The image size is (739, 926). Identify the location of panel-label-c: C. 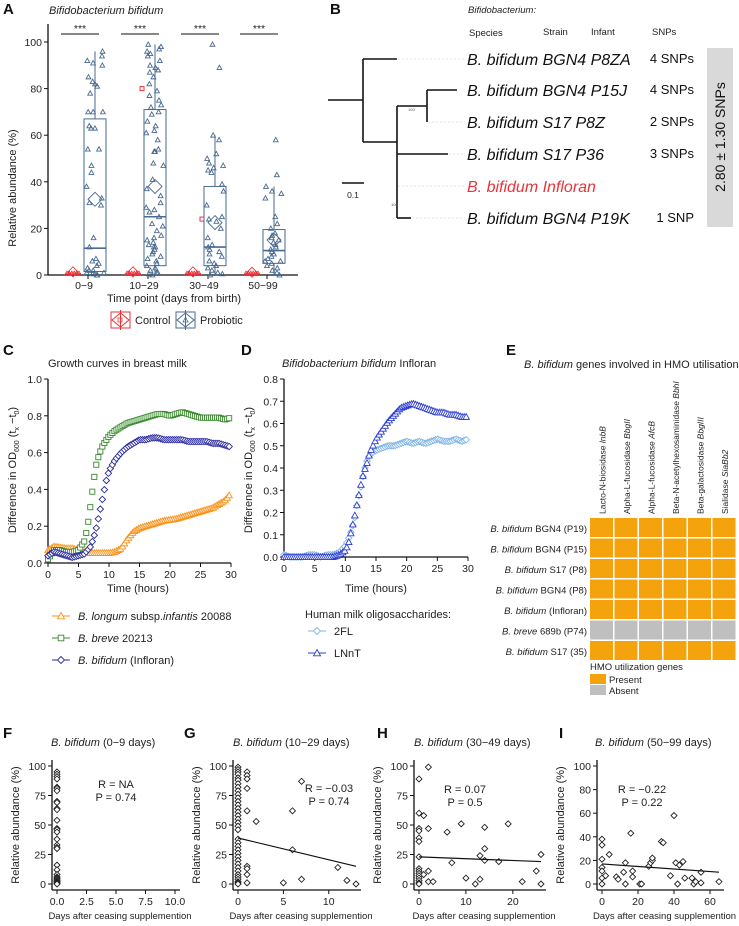
(8, 350).